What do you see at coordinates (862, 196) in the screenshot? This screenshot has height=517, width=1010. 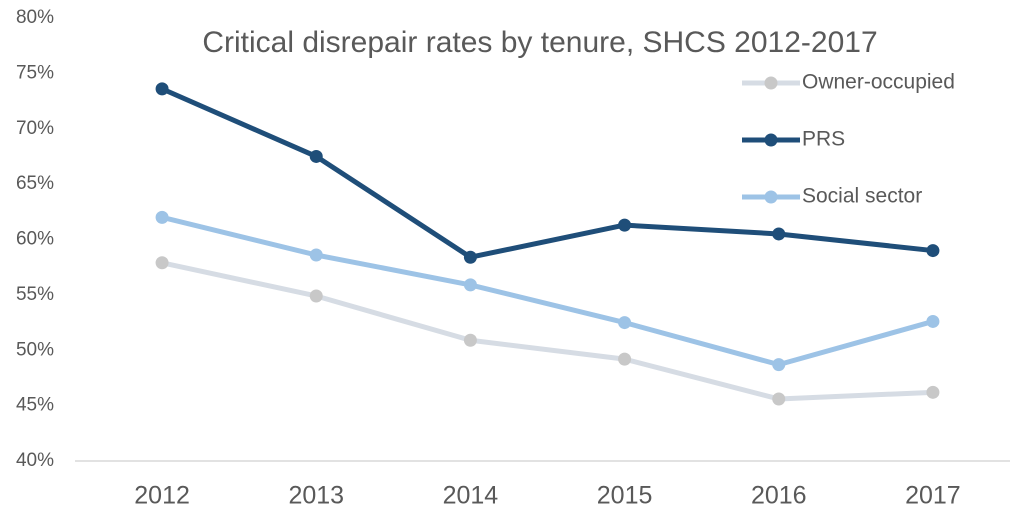 I see `legend-label: Social sector` at bounding box center [862, 196].